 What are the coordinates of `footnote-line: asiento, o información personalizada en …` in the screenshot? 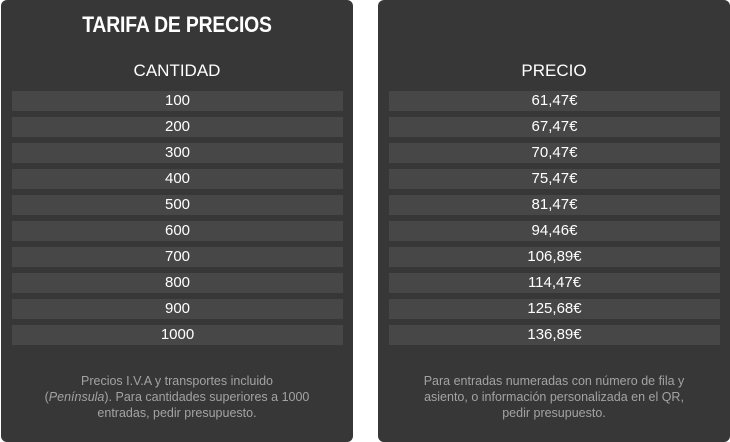 It's located at (554, 397).